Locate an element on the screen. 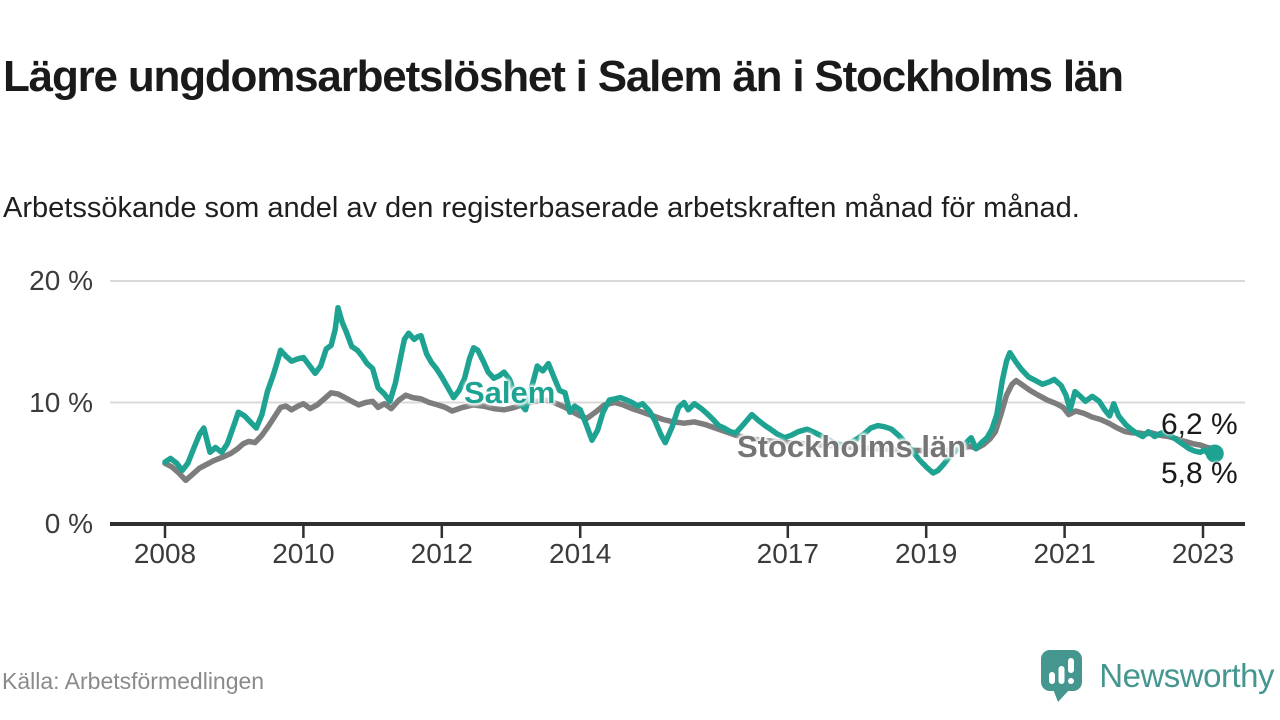 The image size is (1280, 720). y-axis-label-0: 0 % is located at coordinates (68, 523).